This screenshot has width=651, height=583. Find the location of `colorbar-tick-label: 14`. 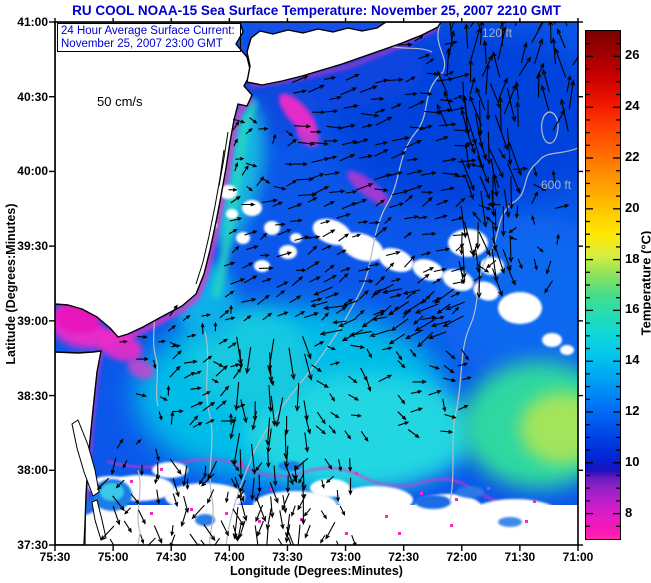

colorbar-tick-label: 14 is located at coordinates (632, 360).